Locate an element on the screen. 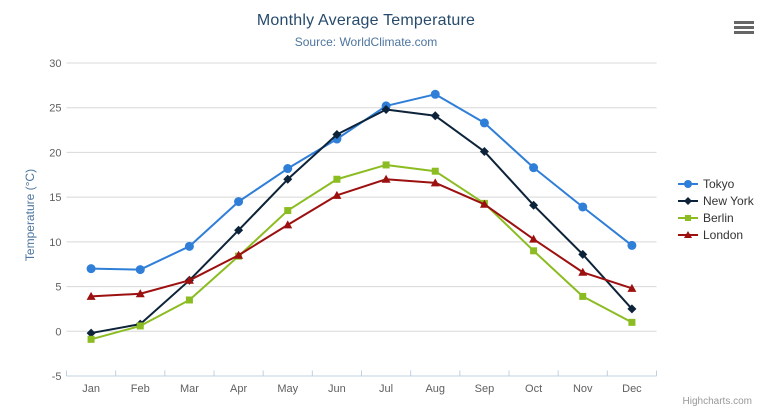  data-point-berlin-mar is located at coordinates (189, 300).